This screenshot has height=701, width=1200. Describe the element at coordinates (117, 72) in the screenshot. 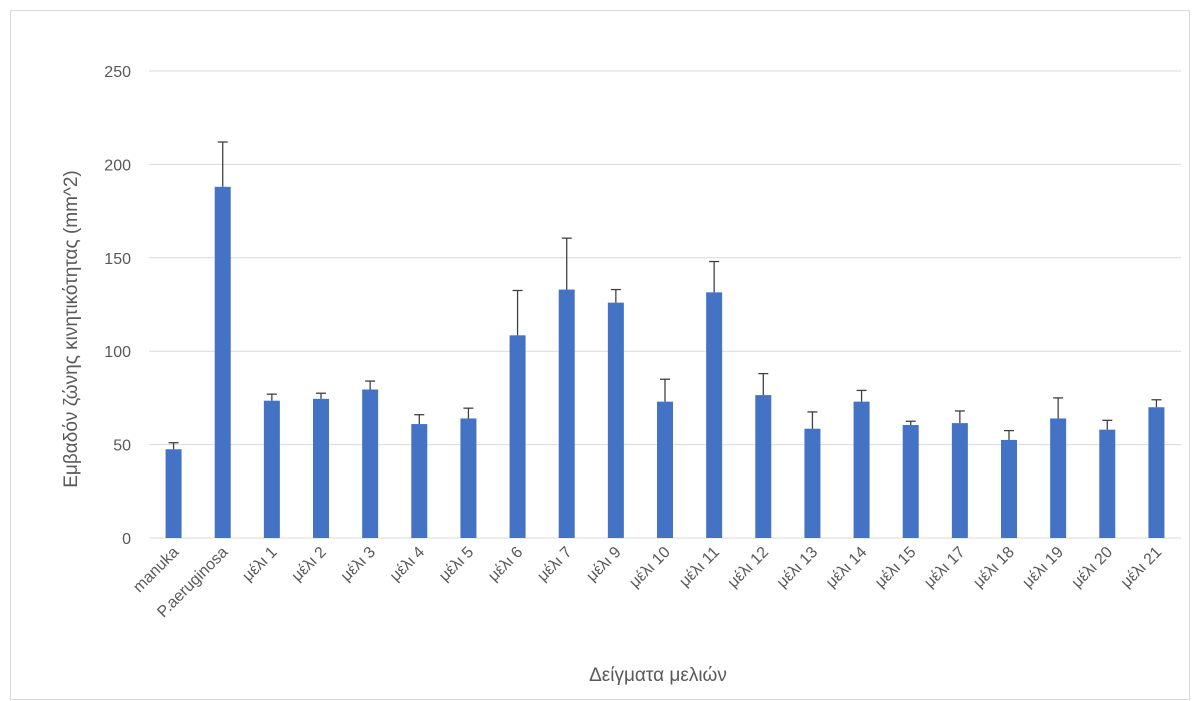

I see `y-tick-label: 250` at that location.